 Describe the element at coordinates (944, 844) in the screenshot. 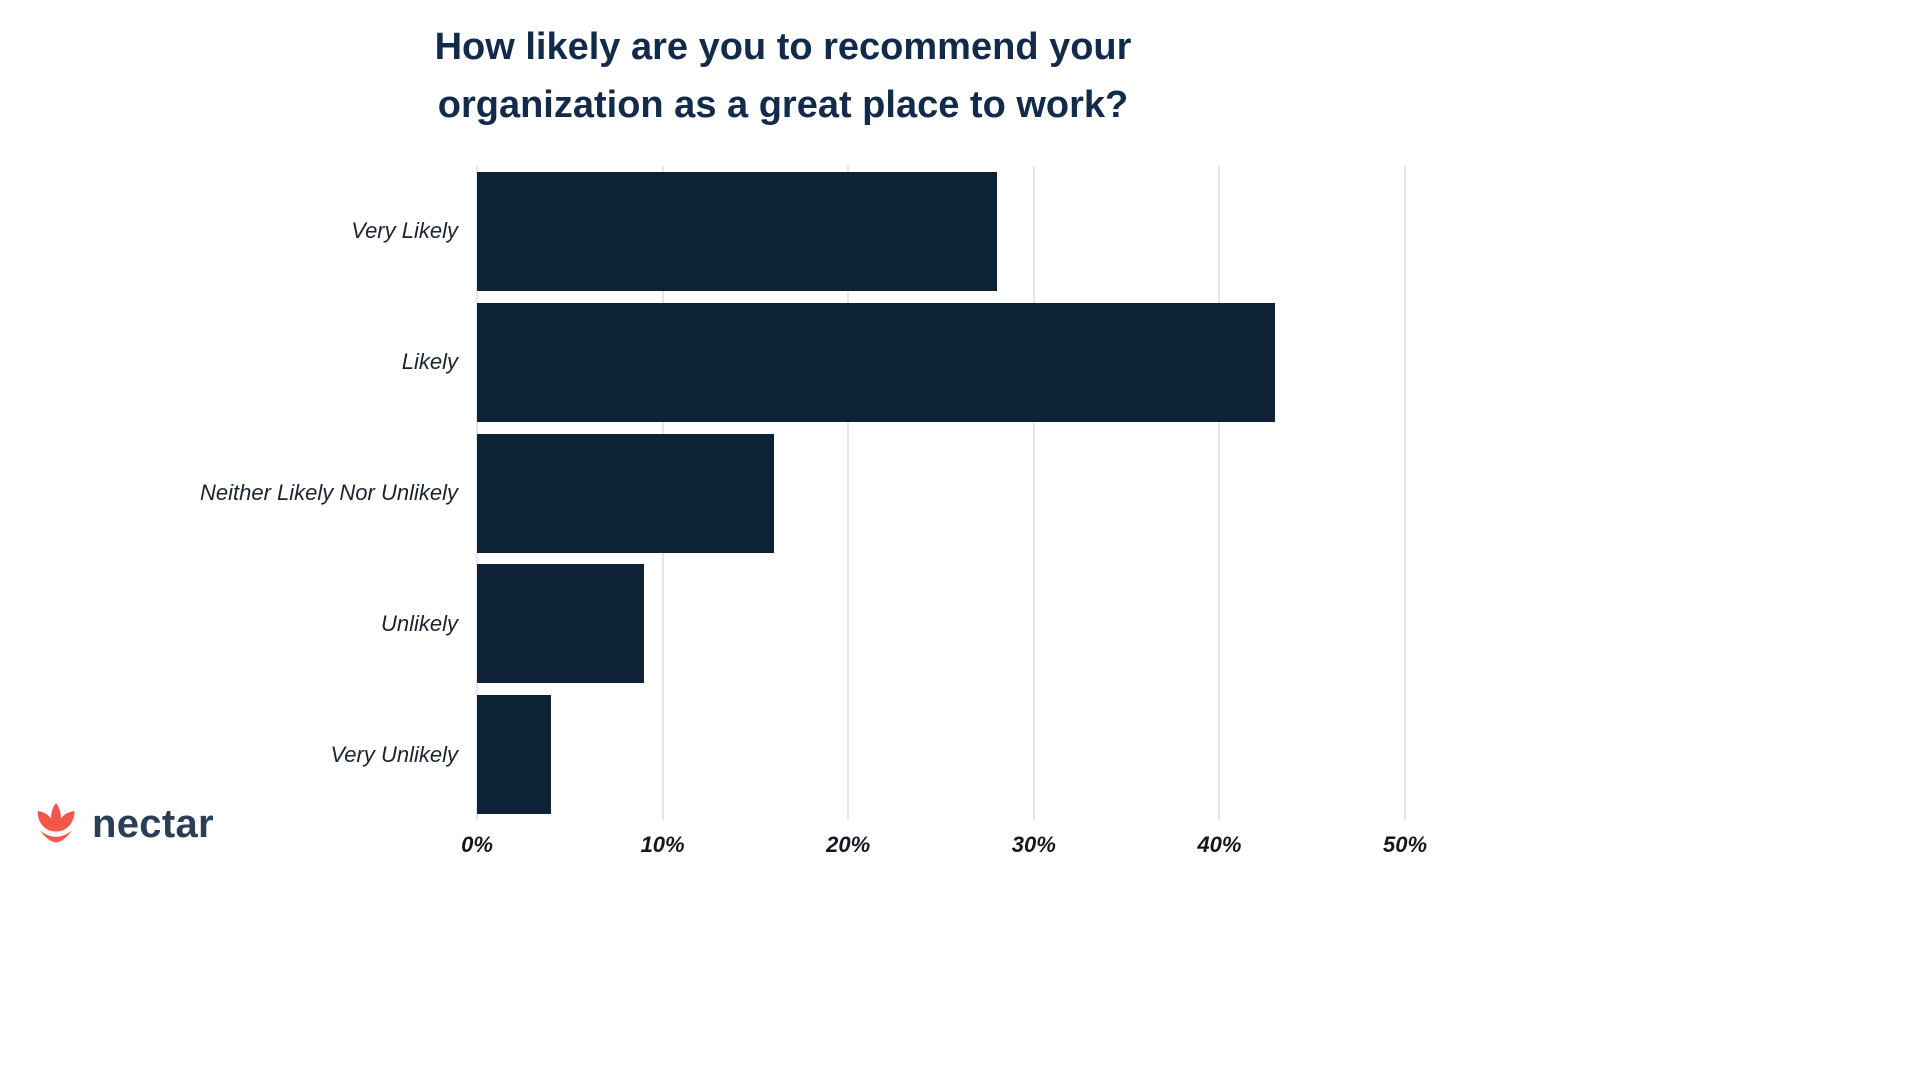

I see `x-axis: 0% 10% 20% 30% 40% 50%` at that location.